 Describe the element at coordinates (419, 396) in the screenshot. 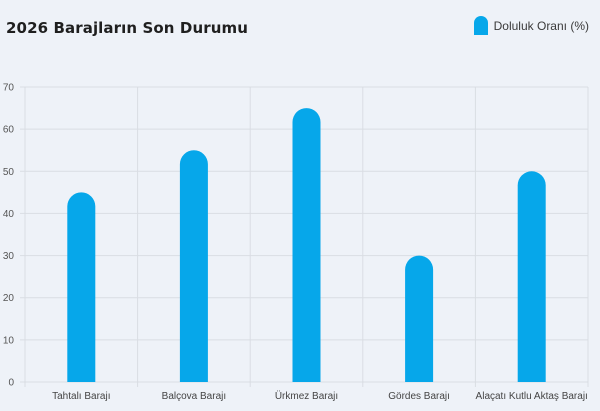

I see `x-tick-label: Gördes Barajı` at that location.